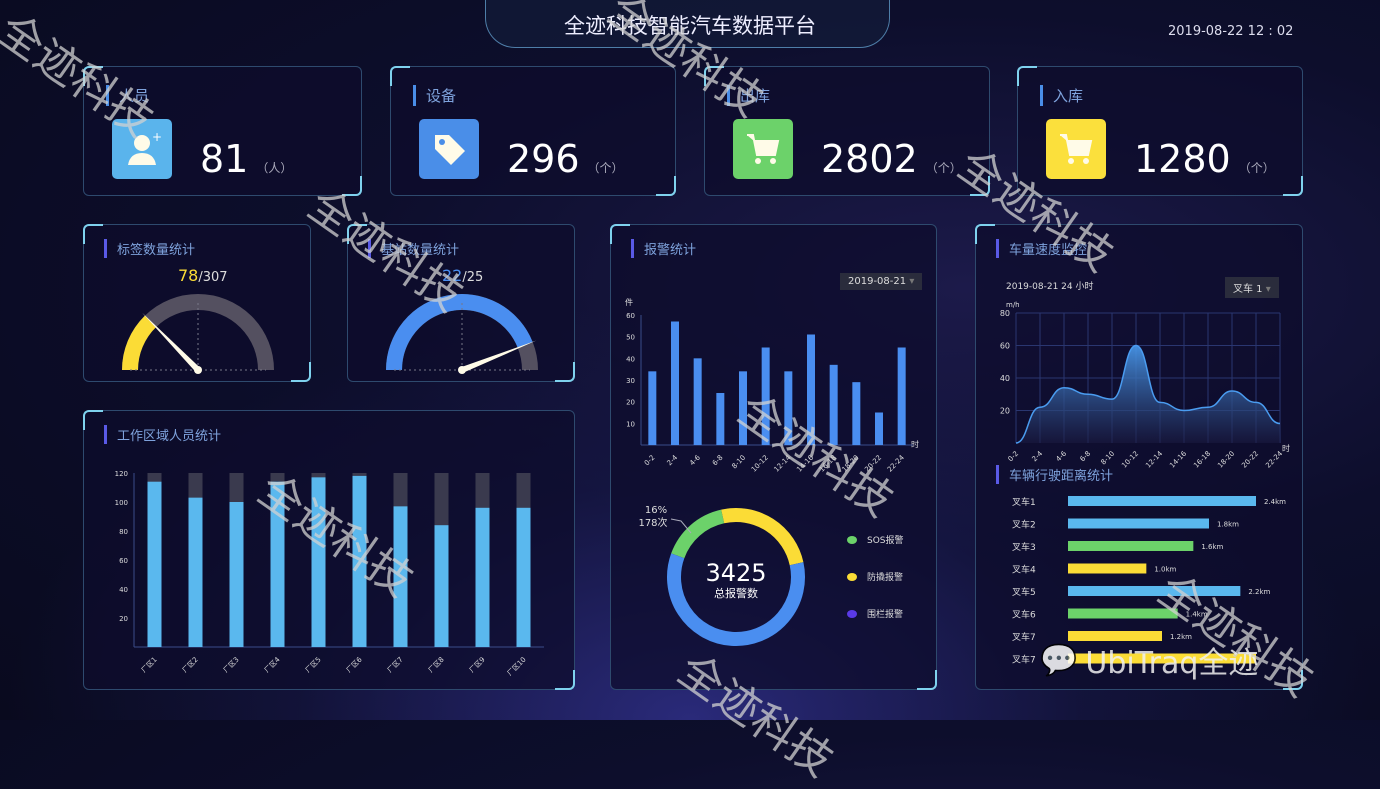 This screenshot has width=1380, height=789. Describe the element at coordinates (354, 664) in the screenshot. I see `x-tick-label: 厂区6` at that location.